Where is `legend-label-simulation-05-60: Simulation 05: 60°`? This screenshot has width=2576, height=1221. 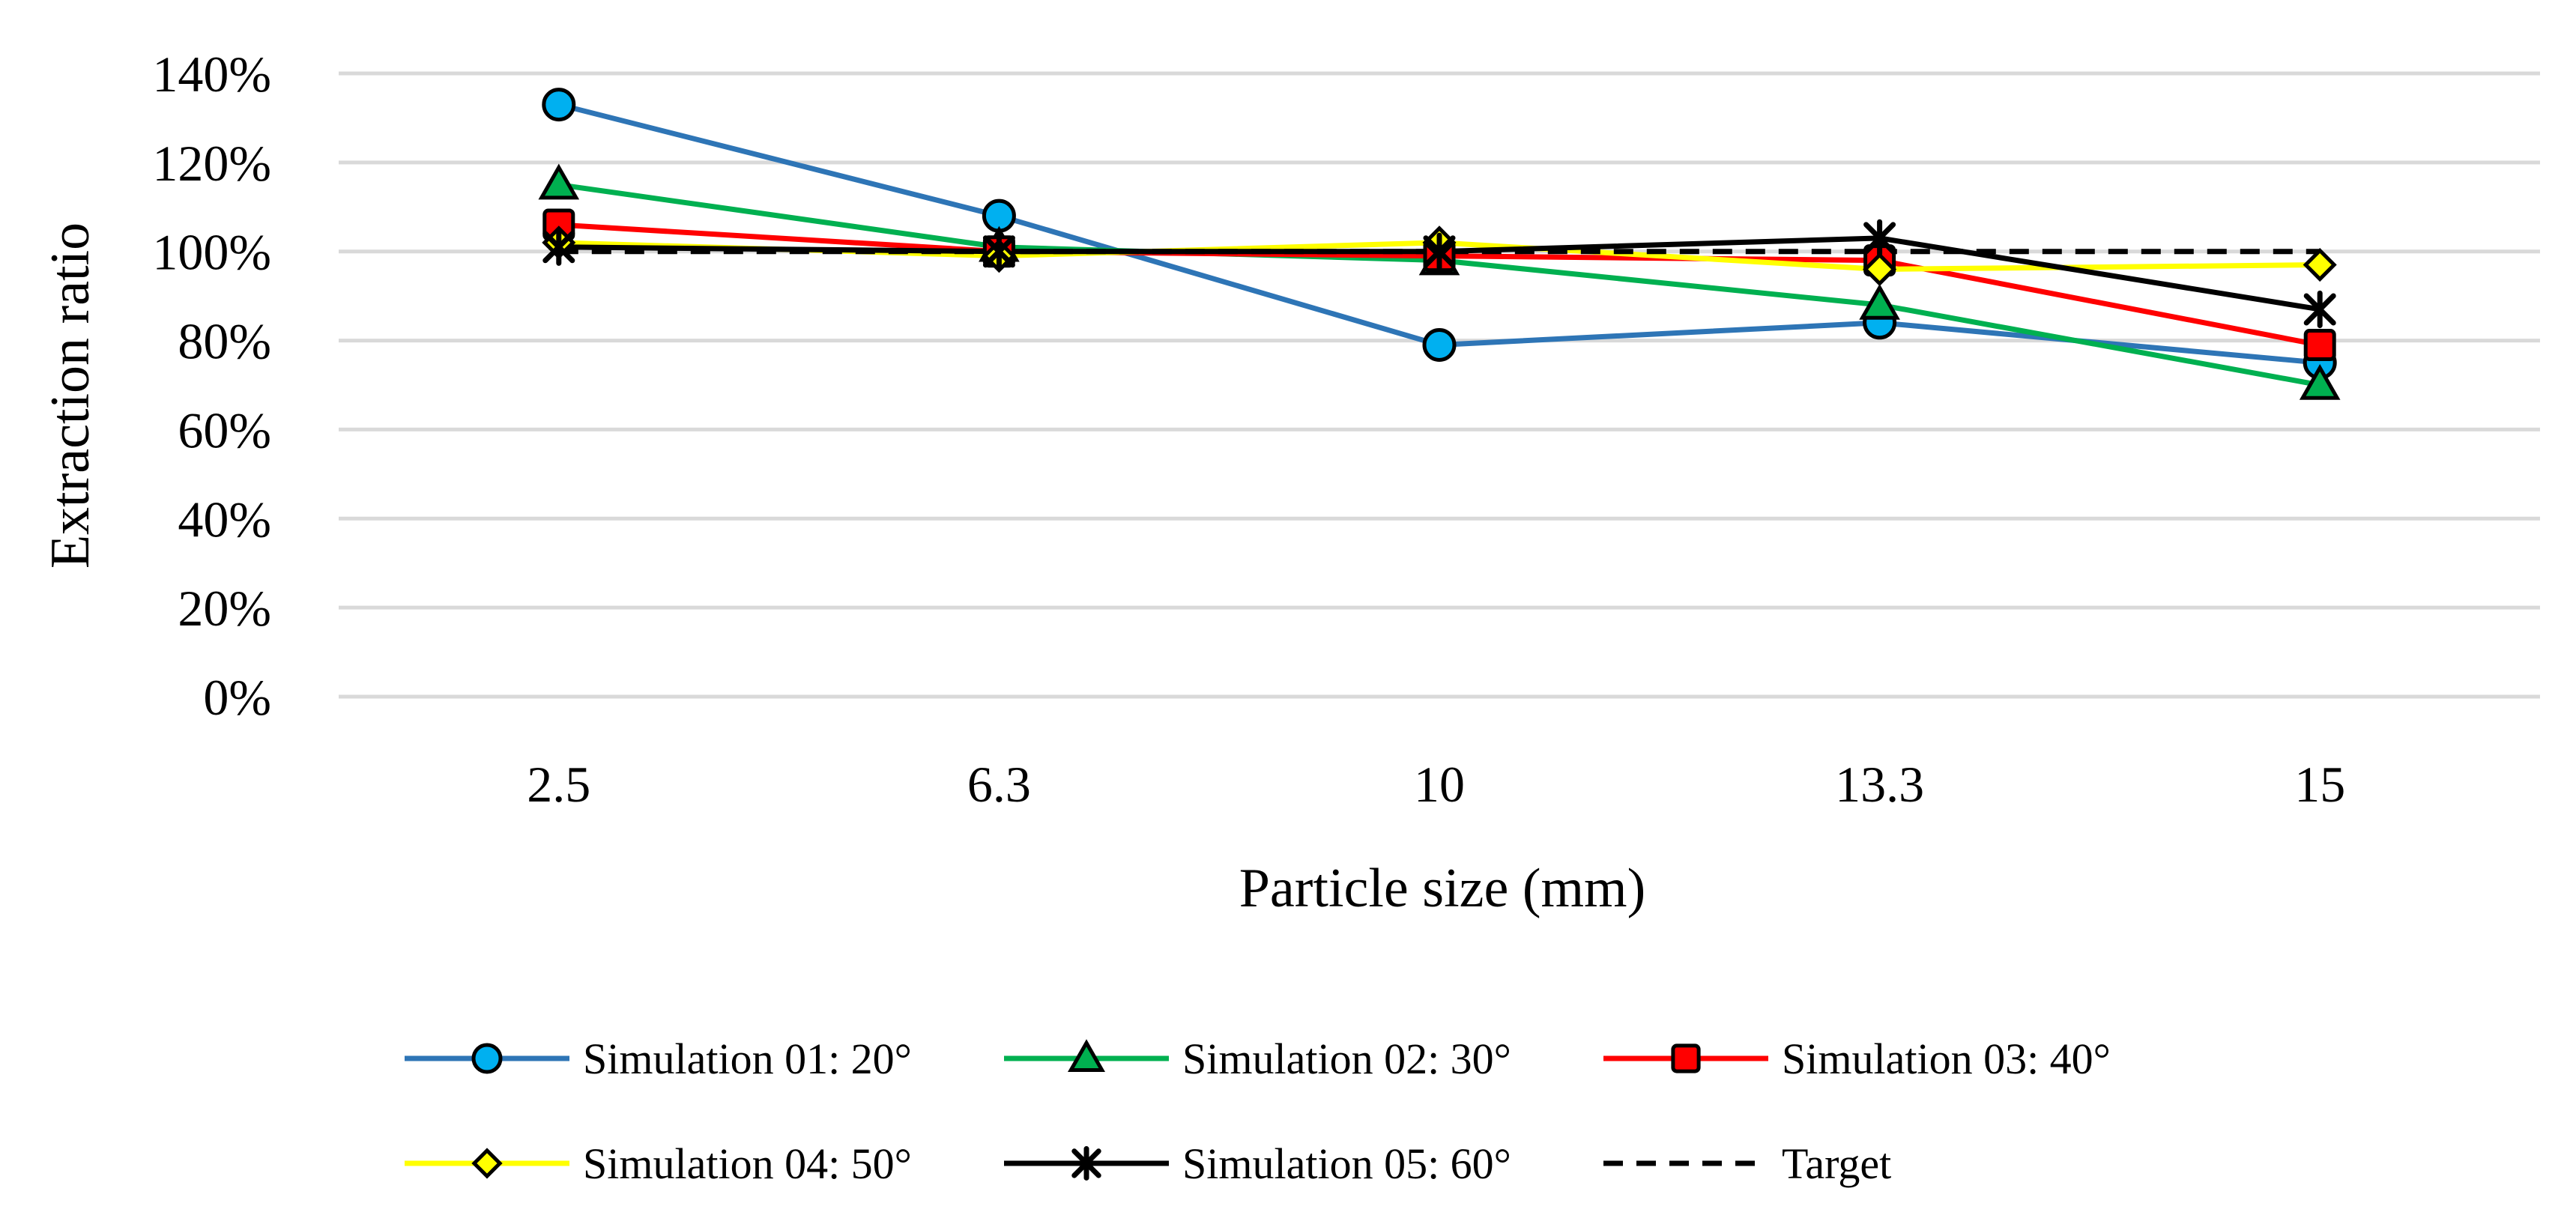
legend-label-simulation-05-60: Simulation 05: 60° is located at coordinates (1346, 1163).